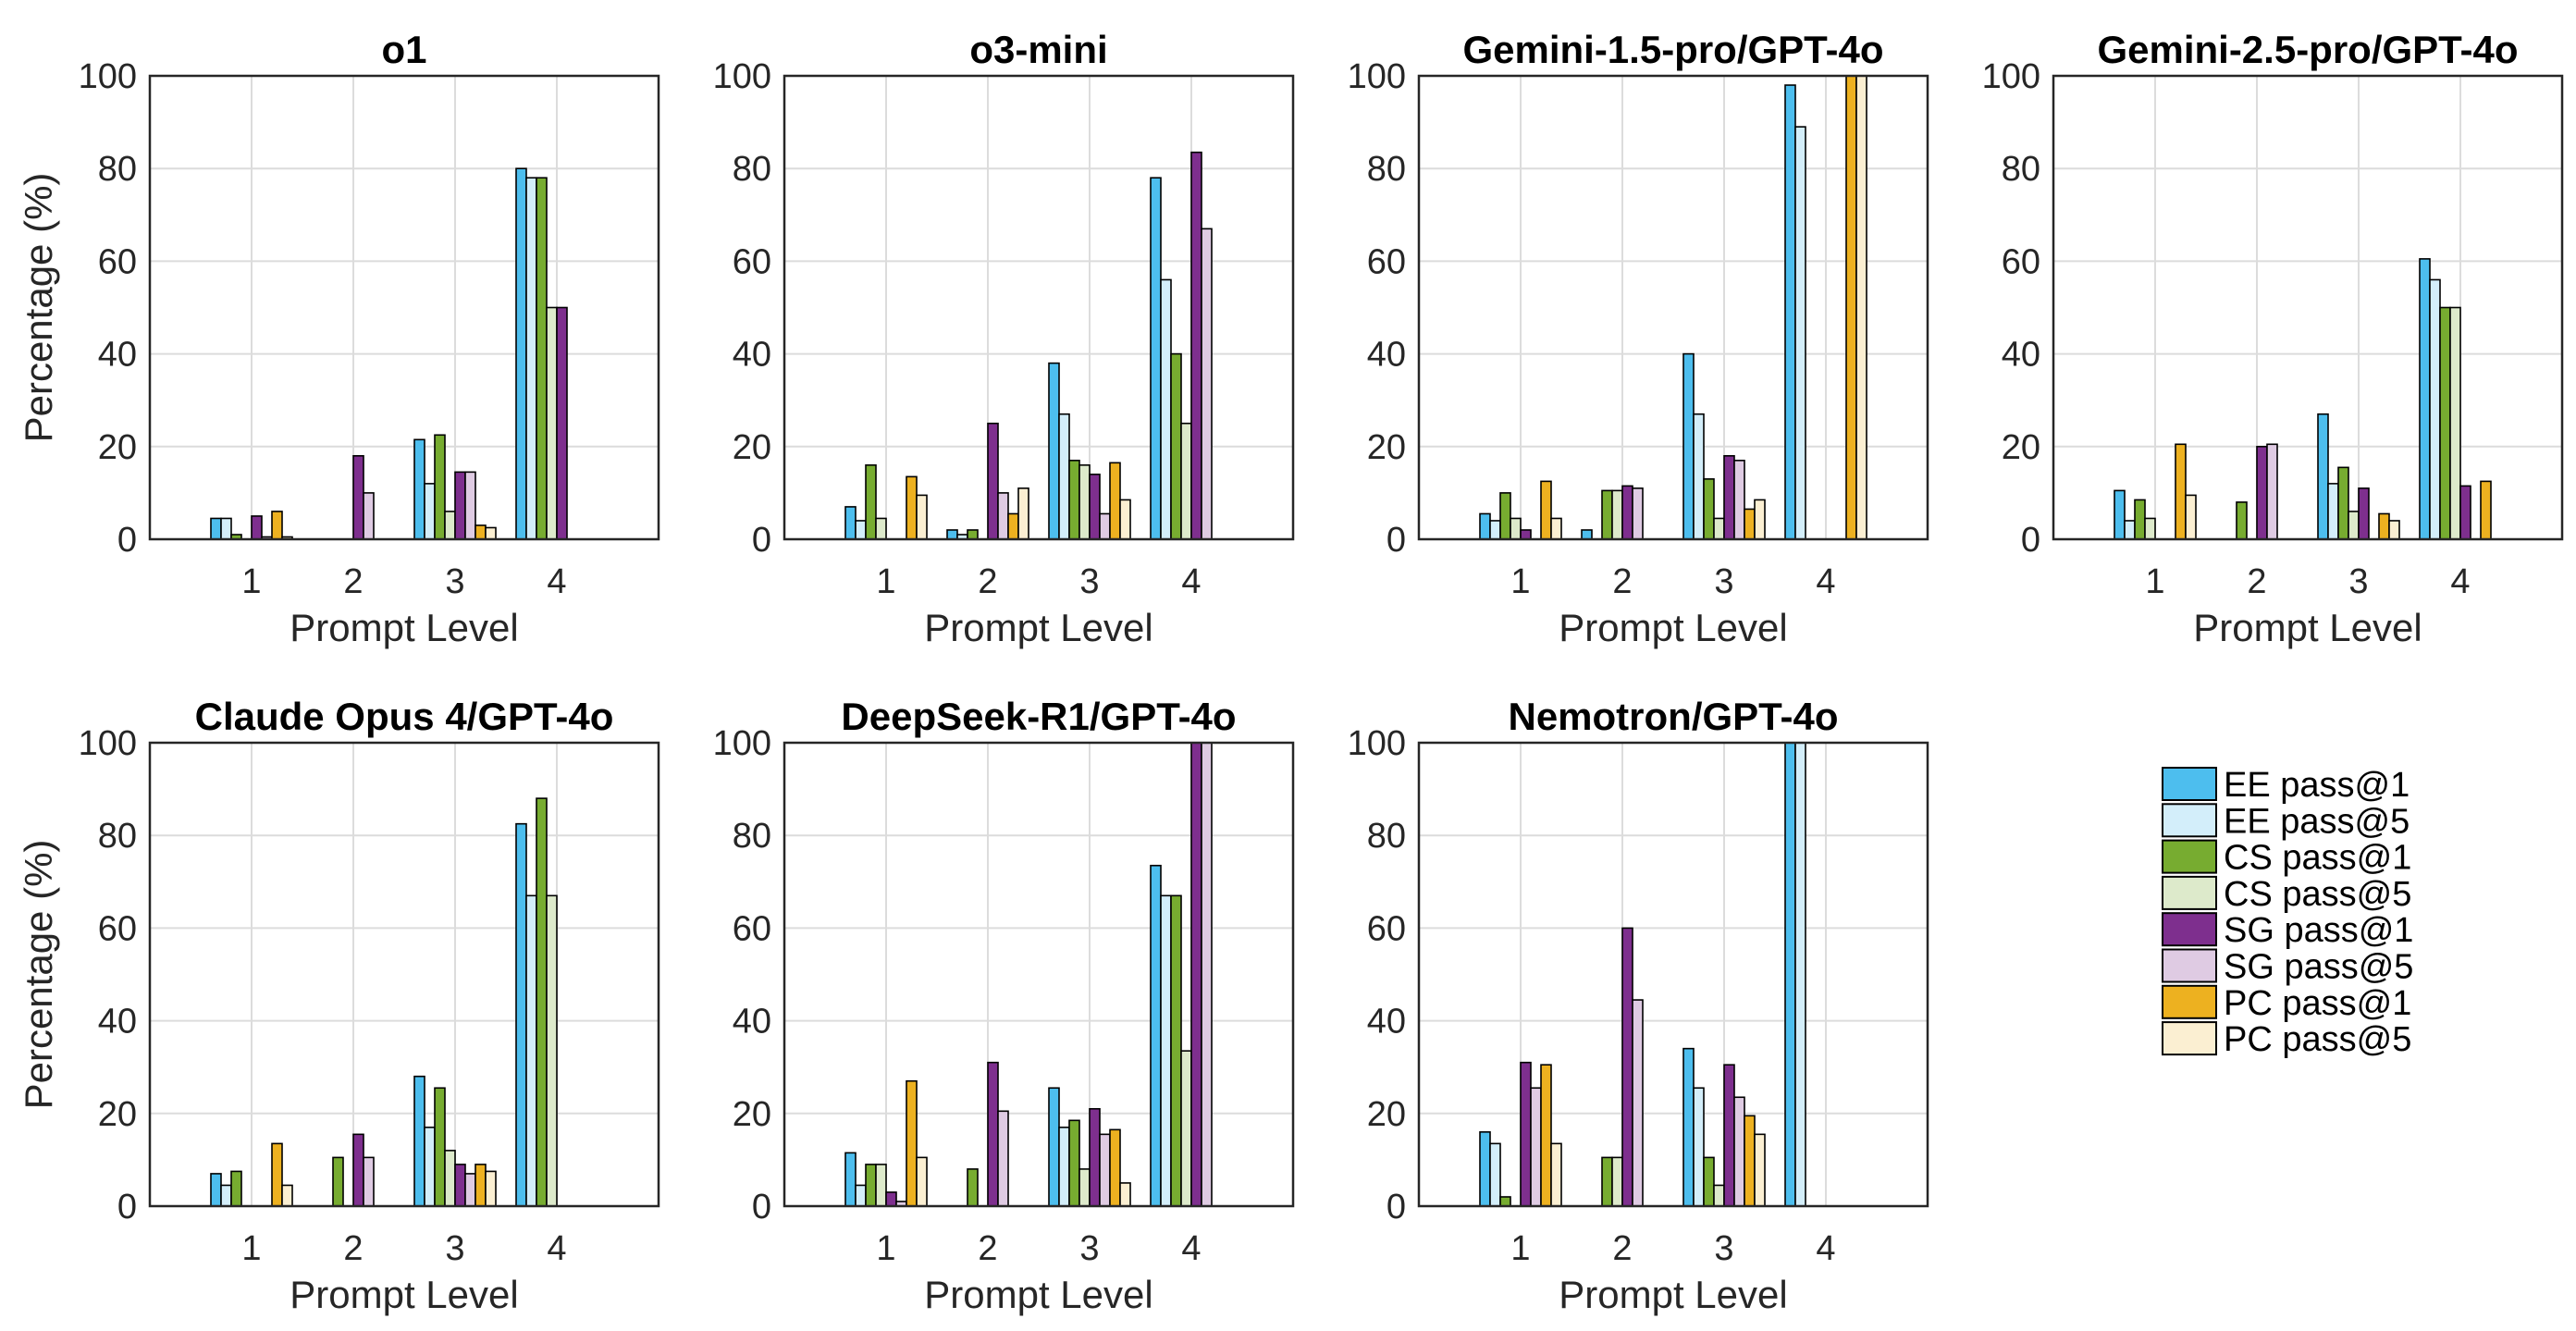  Describe the element at coordinates (2317, 822) in the screenshot. I see `legend-label: EE pass@5` at that location.